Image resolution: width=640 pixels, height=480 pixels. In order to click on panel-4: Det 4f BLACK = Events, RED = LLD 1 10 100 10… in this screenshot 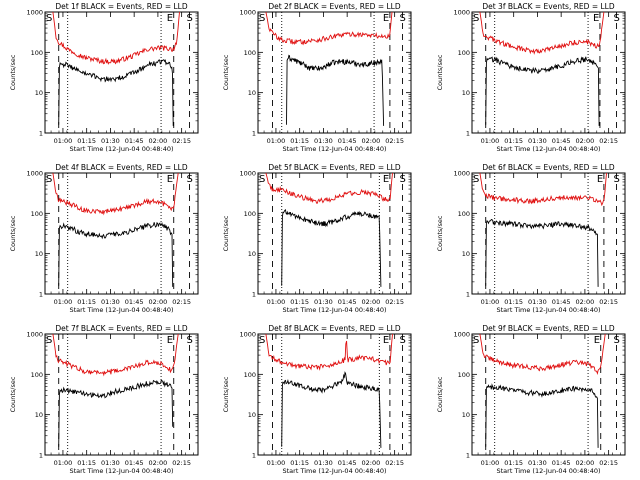, I will do `click(104, 238)`.